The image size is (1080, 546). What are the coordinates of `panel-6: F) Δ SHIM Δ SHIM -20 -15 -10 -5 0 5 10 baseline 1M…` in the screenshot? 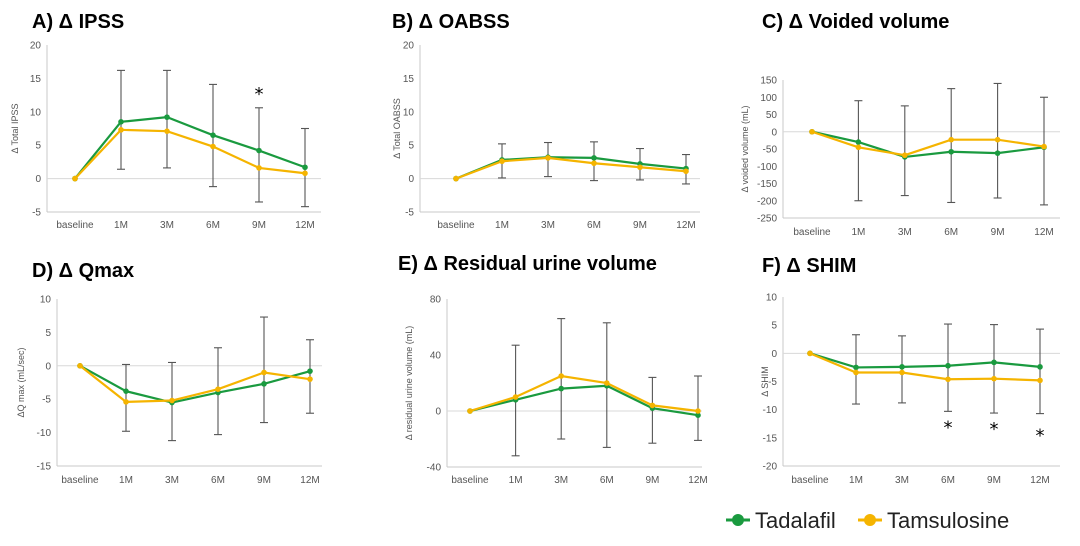 It's located at (910, 370).